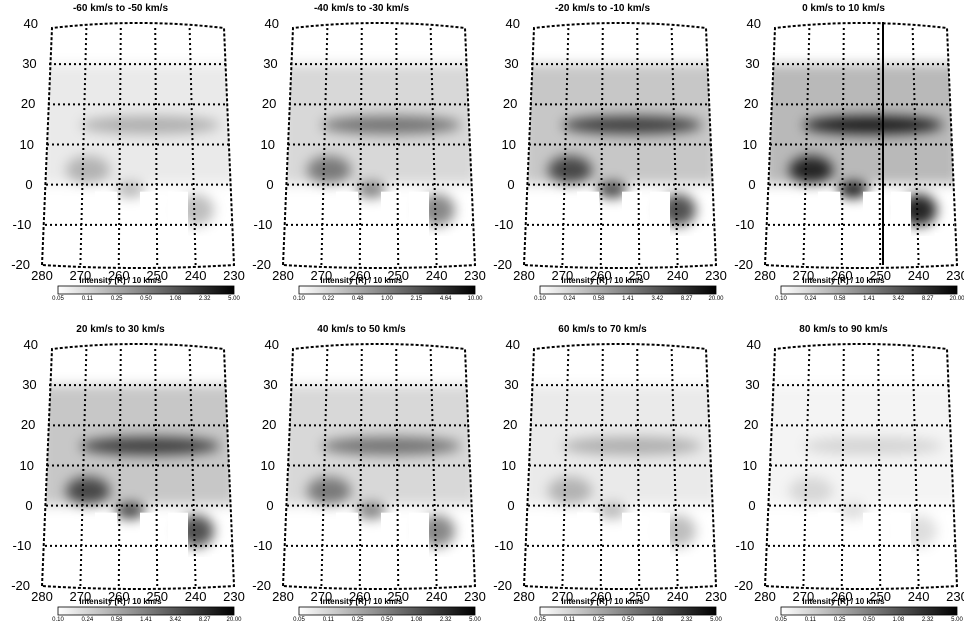 This screenshot has height=643, width=964. Describe the element at coordinates (628, 620) in the screenshot. I see `colorbar-tick-label: 0.50` at that location.